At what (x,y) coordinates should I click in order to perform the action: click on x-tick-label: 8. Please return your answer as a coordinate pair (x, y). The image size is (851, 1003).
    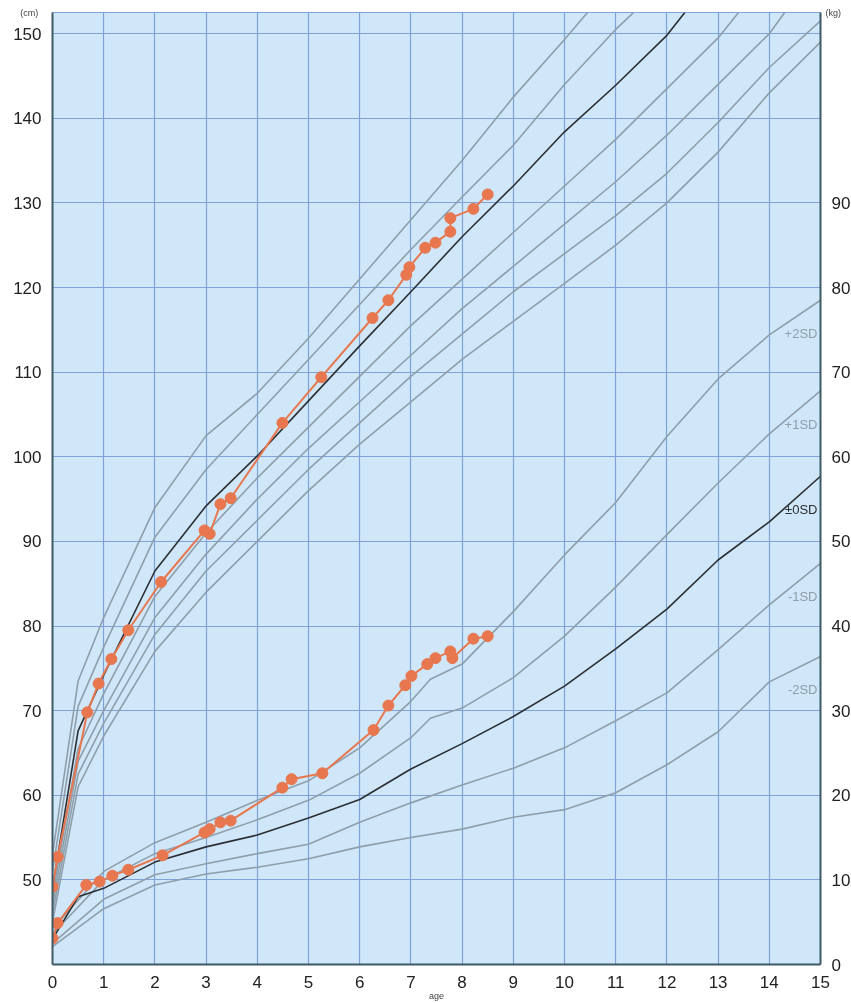
    Looking at the image, I should click on (462, 982).